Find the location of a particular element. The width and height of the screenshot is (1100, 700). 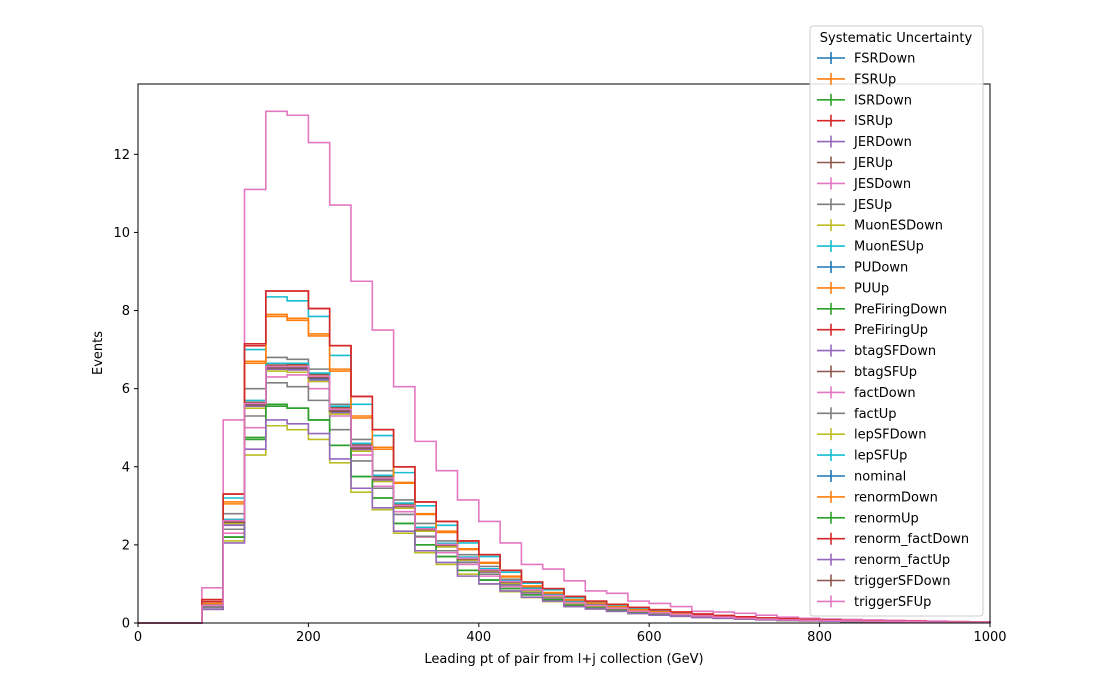

legend-item-nominal: nominal is located at coordinates (861, 477).